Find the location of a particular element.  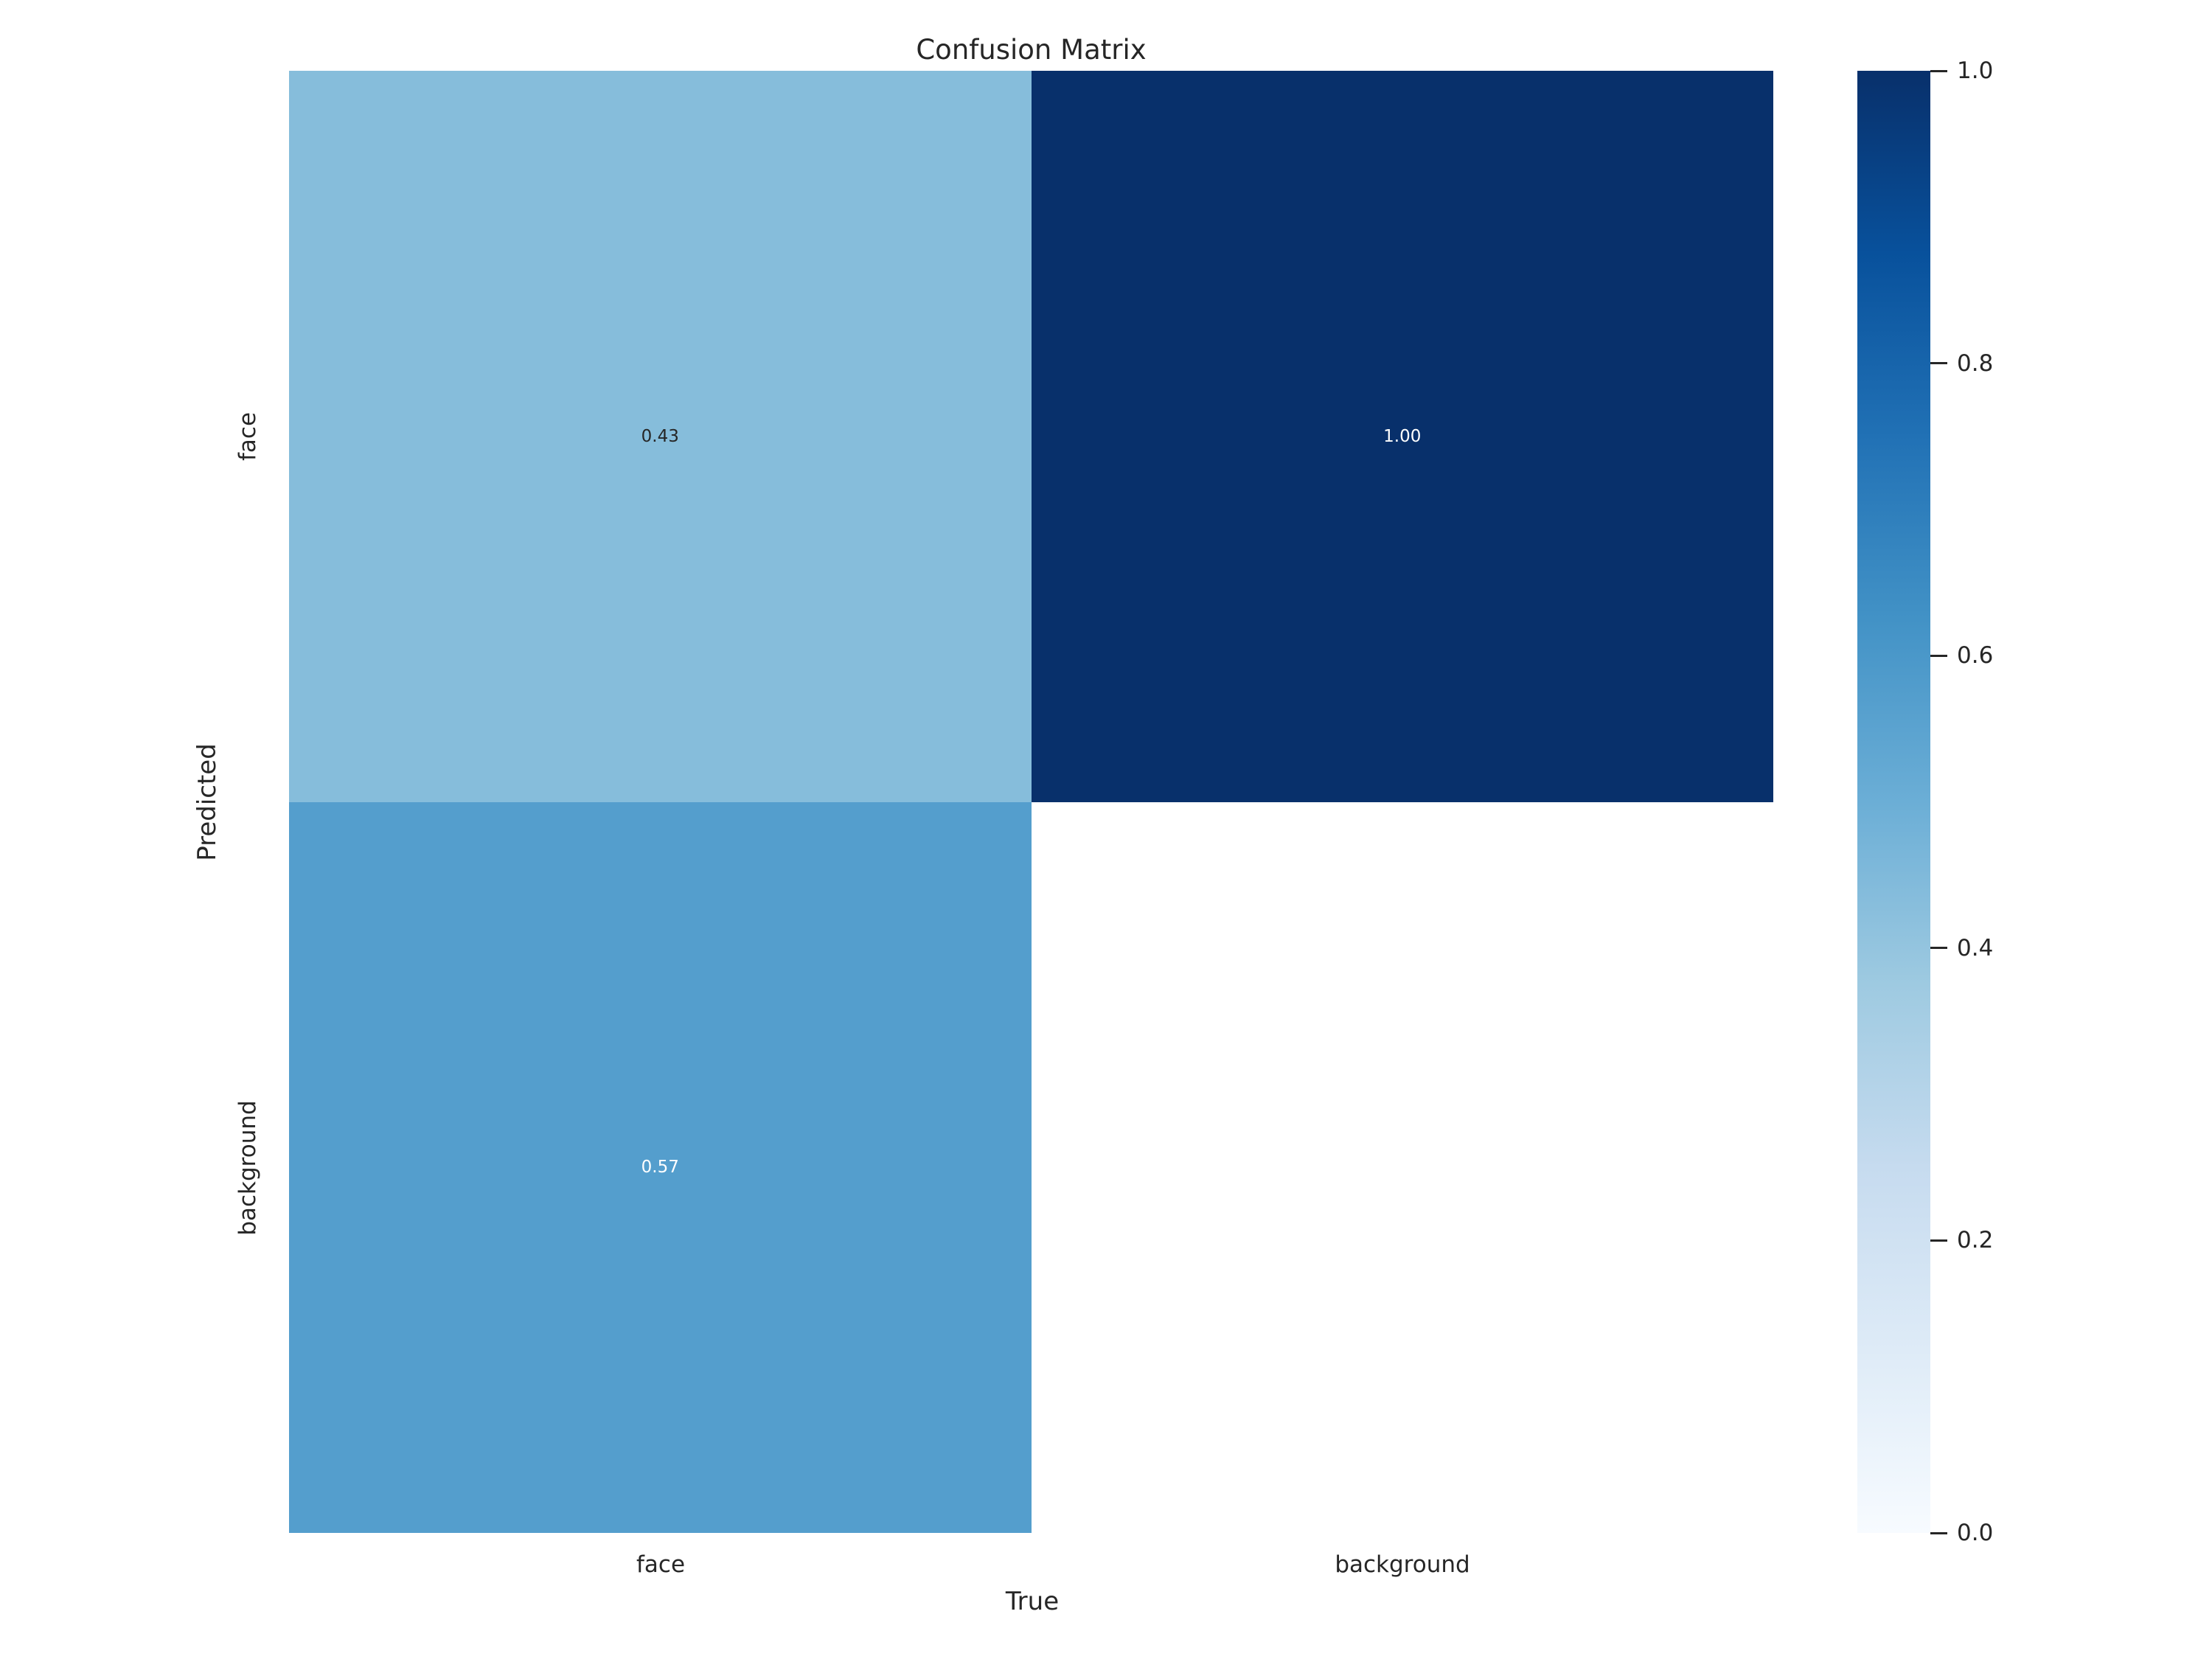

colorbar-tick: 0.0 is located at coordinates (1961, 1533).